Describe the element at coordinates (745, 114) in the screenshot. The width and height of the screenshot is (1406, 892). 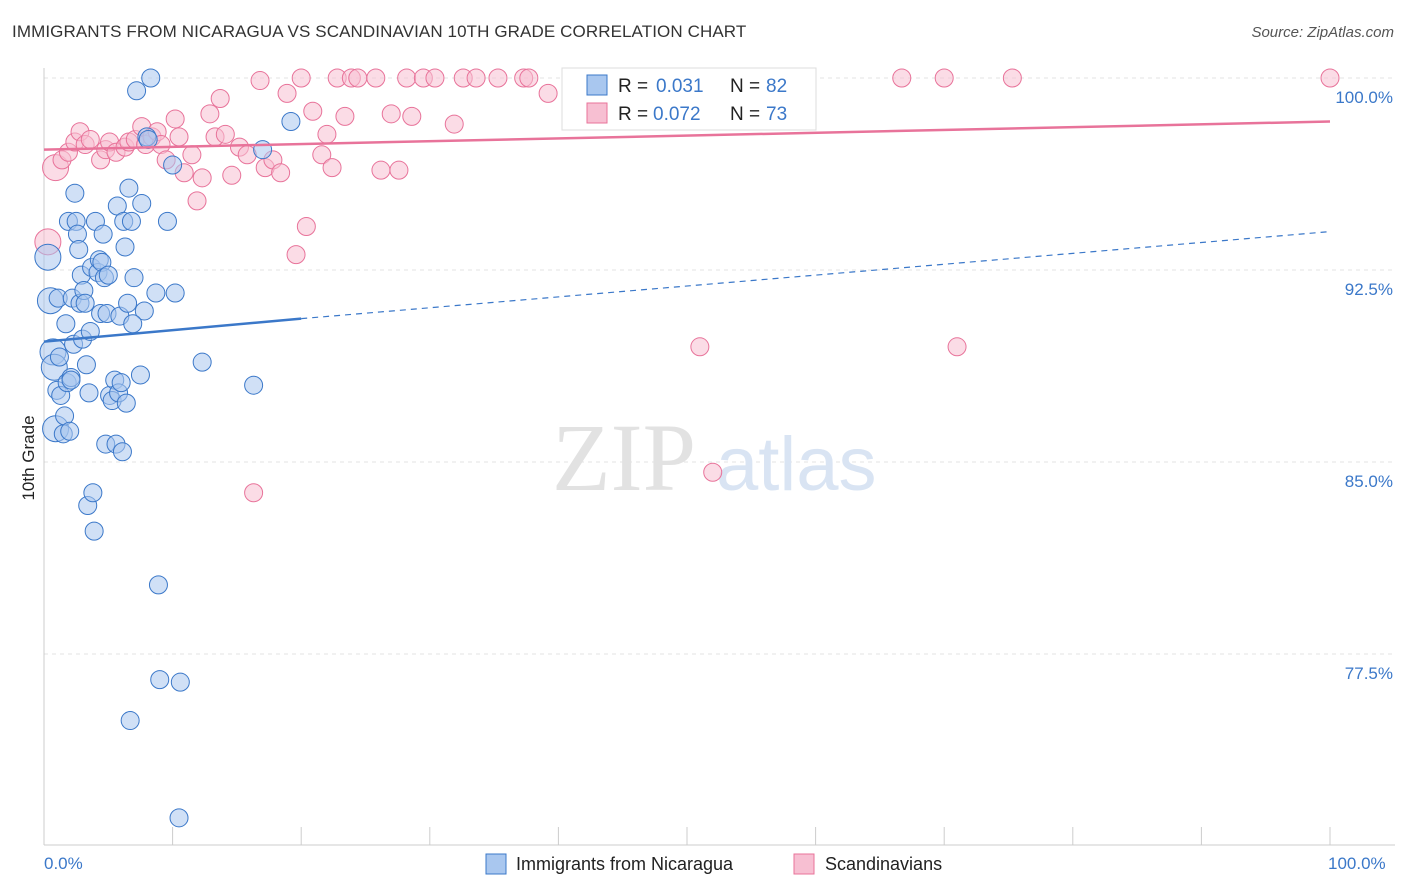
I see `legend-n-label-2: N =` at that location.